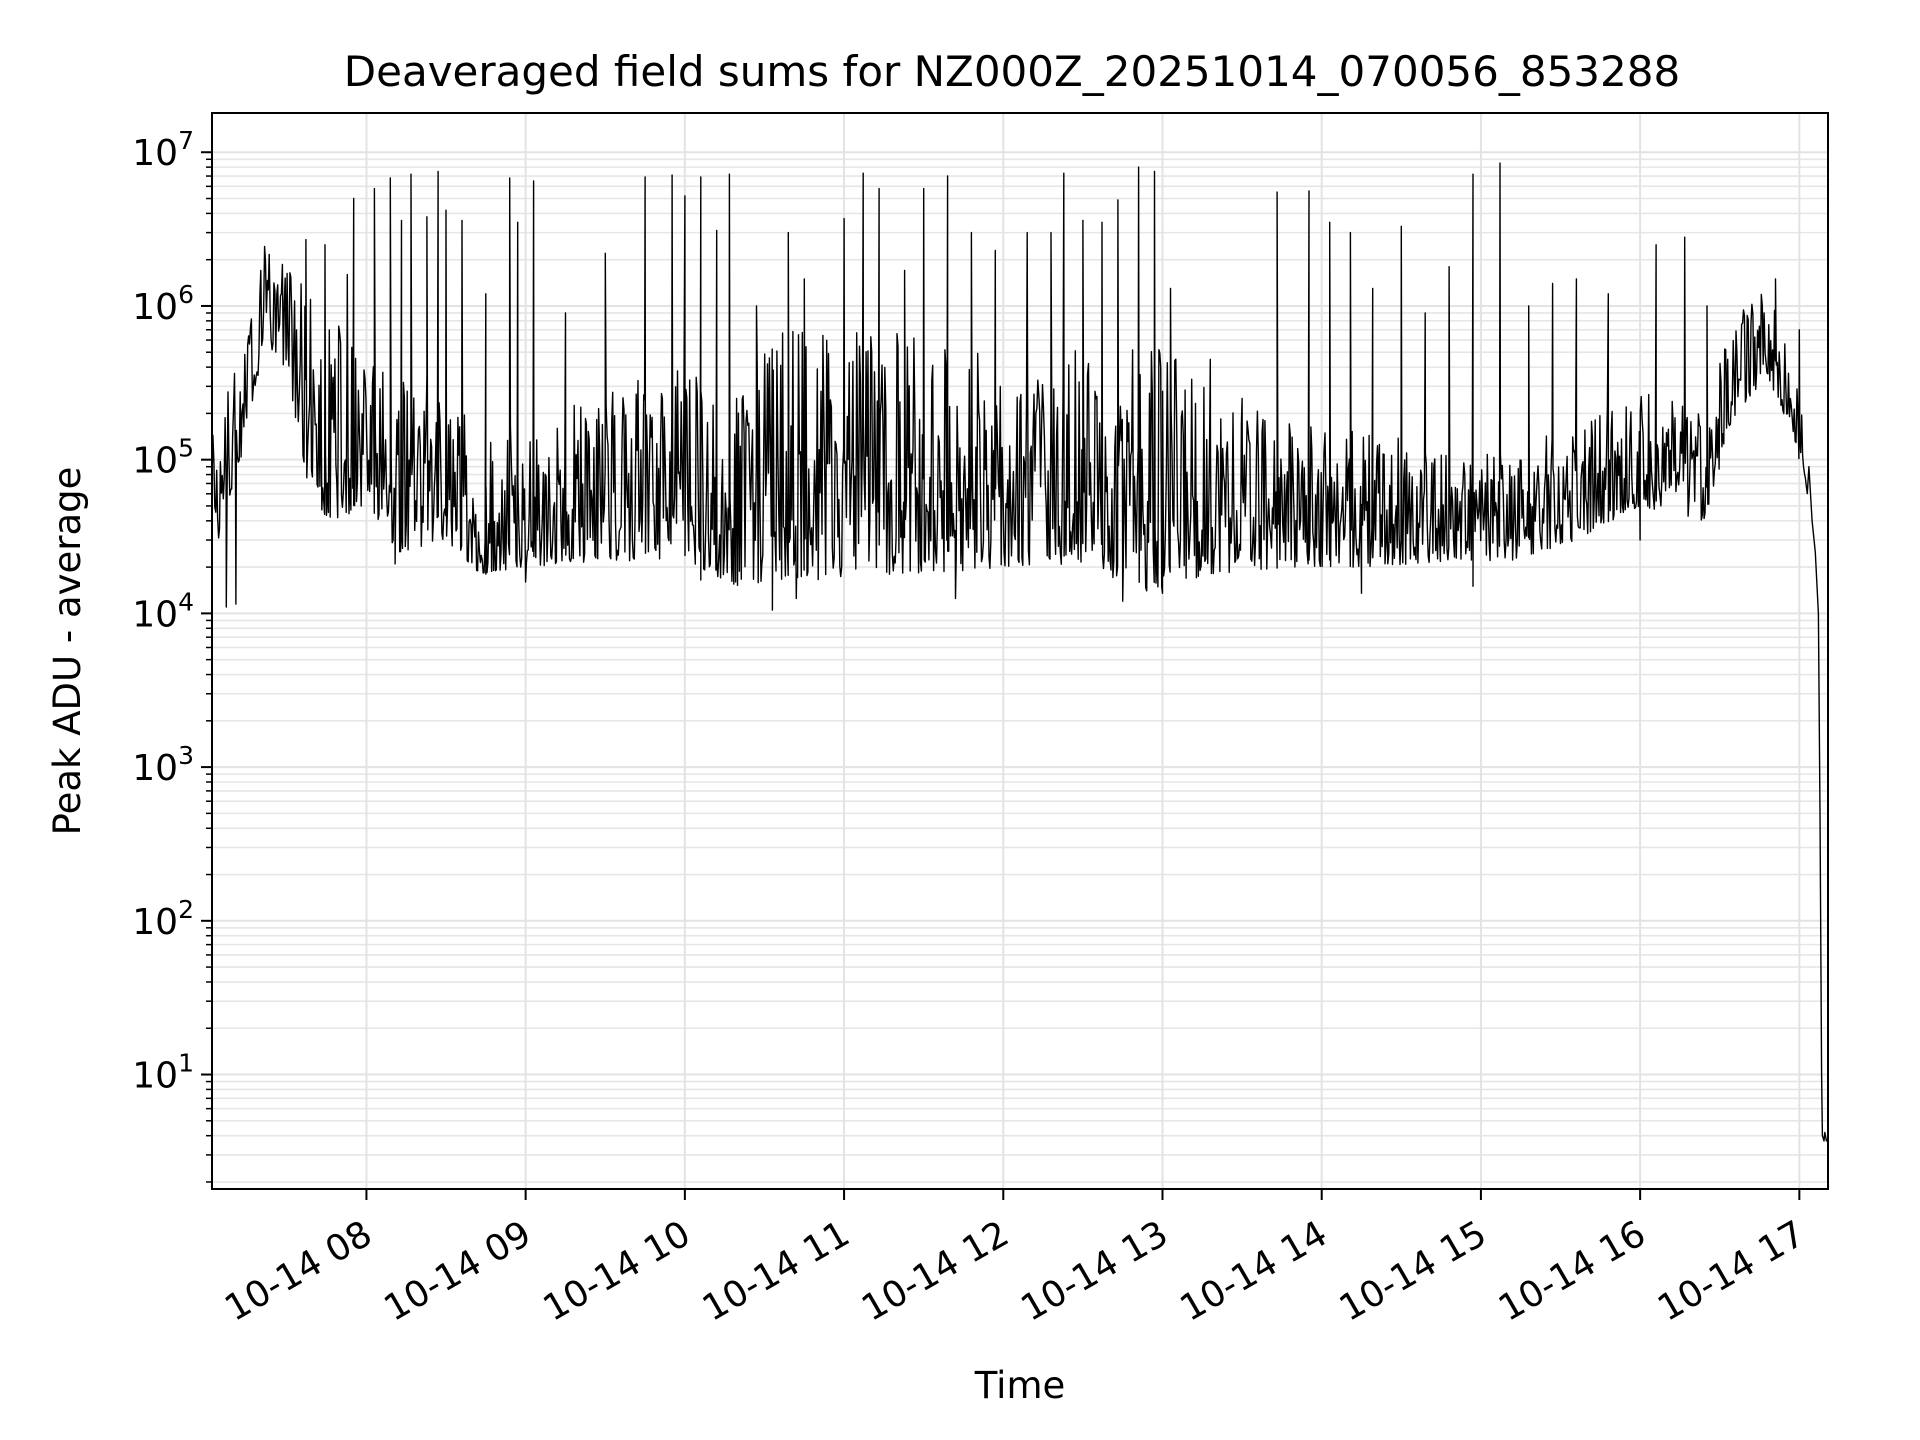  I want to click on y-tick-label: 10⁵, so click(163, 458).